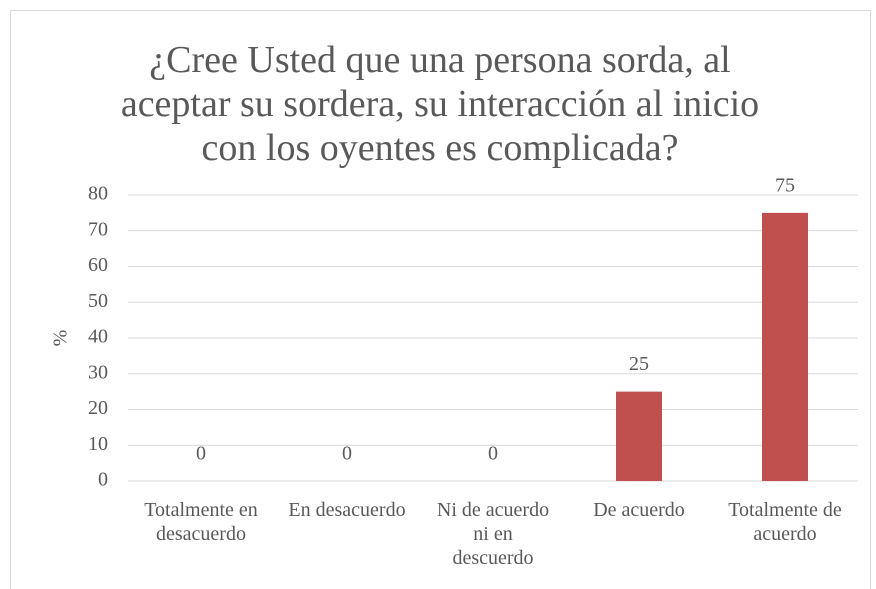 The width and height of the screenshot is (876, 589). I want to click on x-tick-label: De acuerdo, so click(639, 510).